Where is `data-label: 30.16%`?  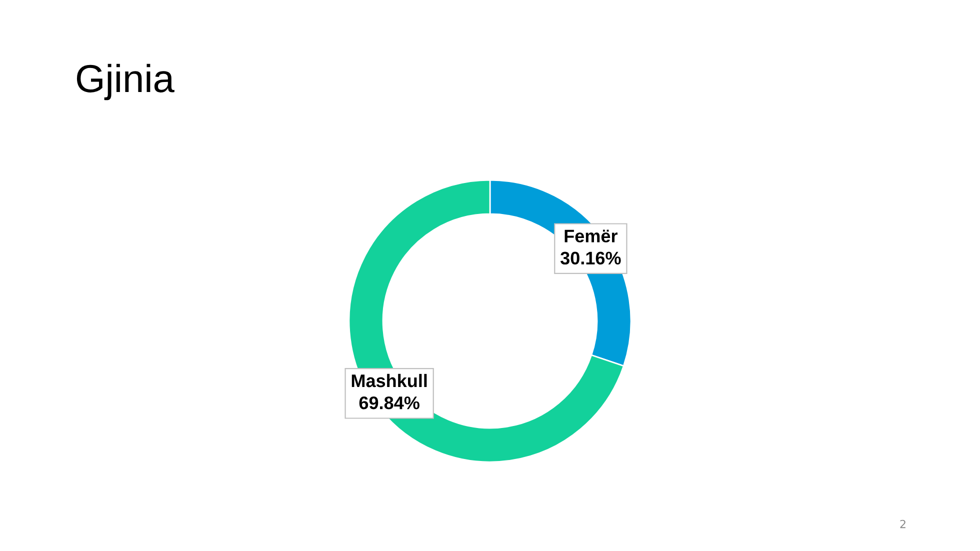
data-label: 30.16% is located at coordinates (590, 258).